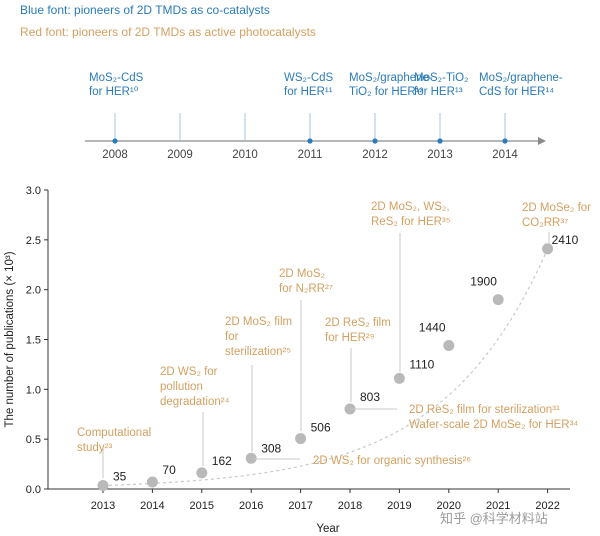 This screenshot has height=536, width=600. I want to click on annotation-text: study²³, so click(94, 448).